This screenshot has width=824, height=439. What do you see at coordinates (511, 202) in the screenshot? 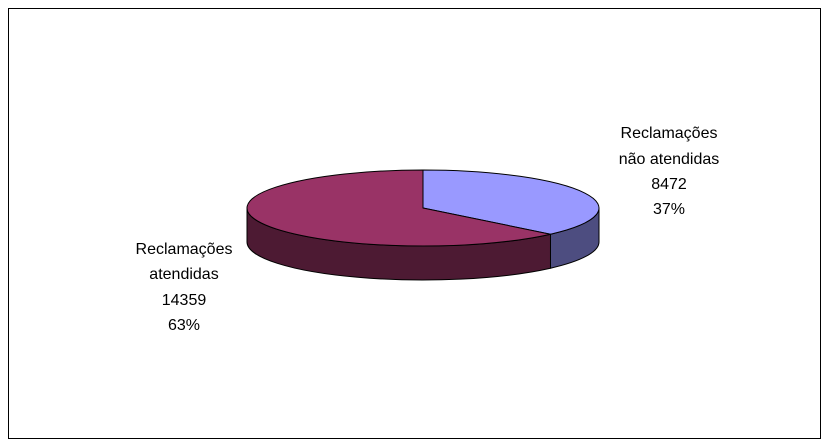
I see `slice-0-top` at bounding box center [511, 202].